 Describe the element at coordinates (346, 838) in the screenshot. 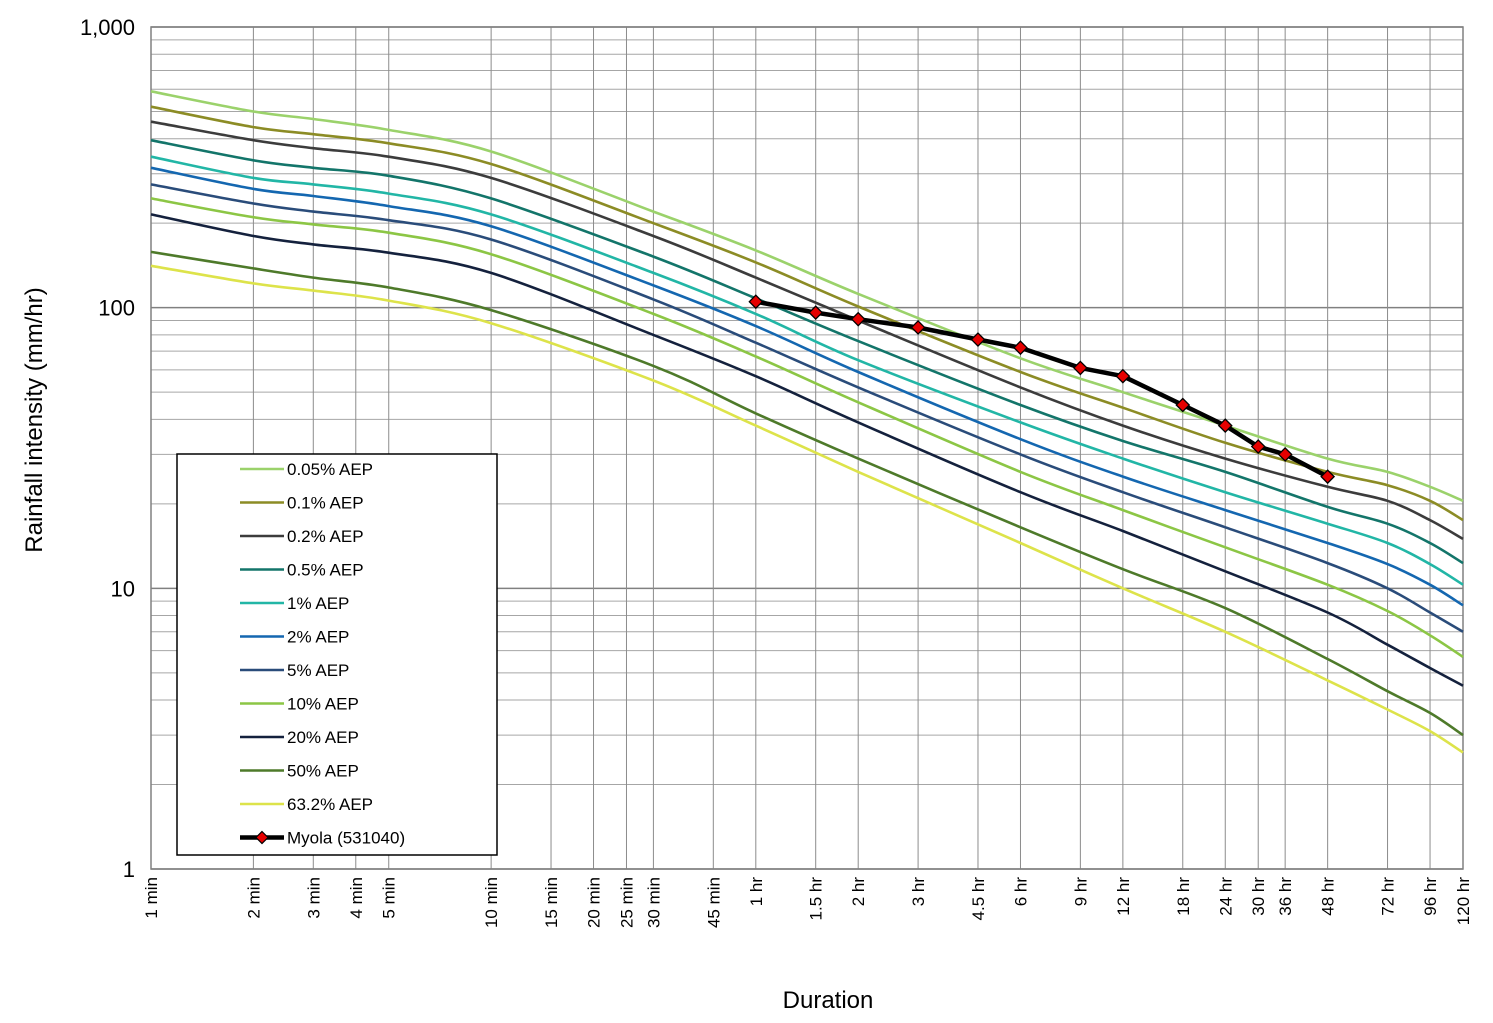

I see `legend-label: Myola (531040)` at that location.